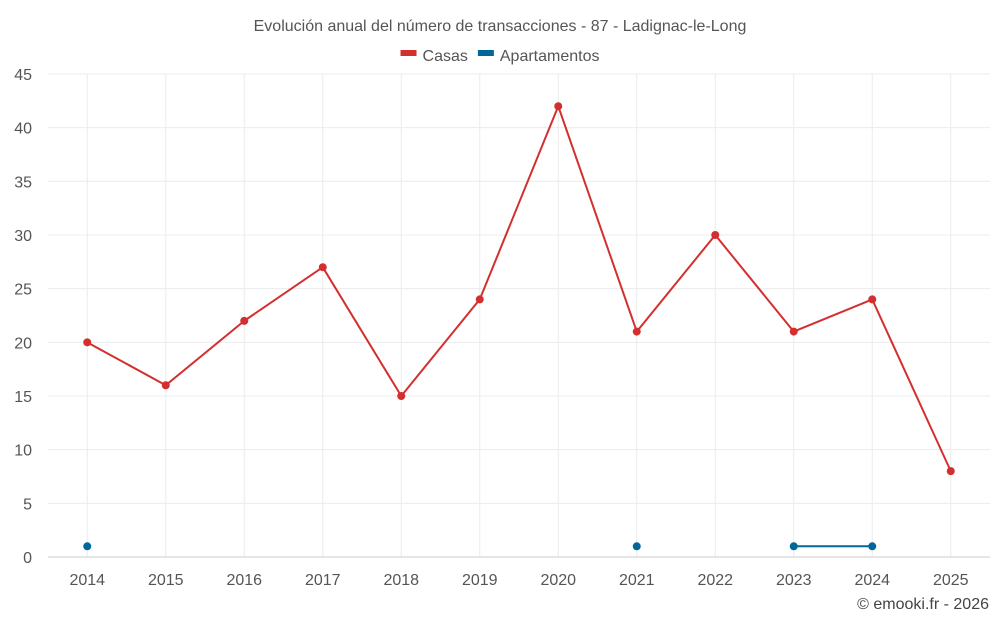 The height and width of the screenshot is (625, 1000). What do you see at coordinates (27, 504) in the screenshot?
I see `y-tick-label: 5` at bounding box center [27, 504].